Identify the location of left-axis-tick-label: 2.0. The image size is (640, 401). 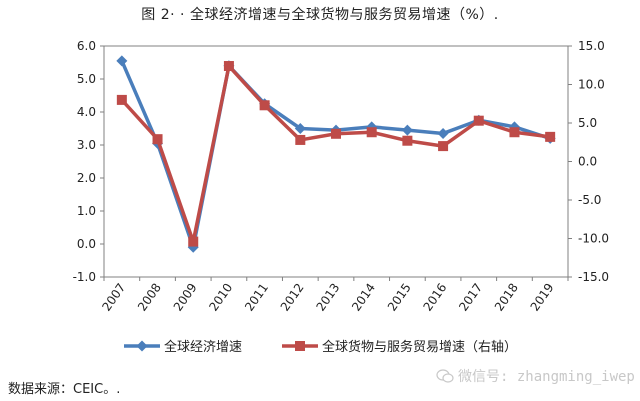
(86, 178).